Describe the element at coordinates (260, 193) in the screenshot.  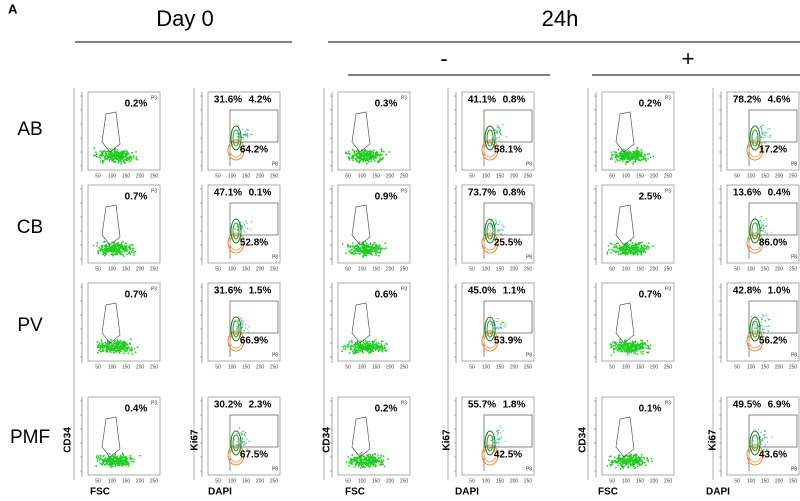
I see `percentage: 0.1%` at that location.